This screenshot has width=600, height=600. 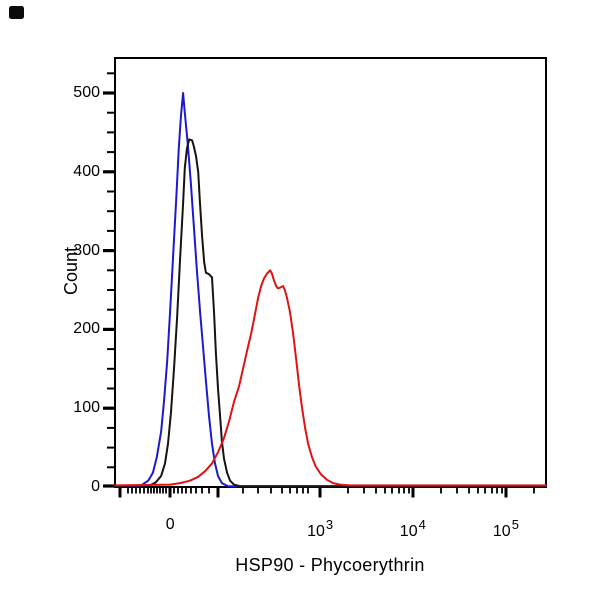 What do you see at coordinates (86, 171) in the screenshot?
I see `y-tick-label: 400` at bounding box center [86, 171].